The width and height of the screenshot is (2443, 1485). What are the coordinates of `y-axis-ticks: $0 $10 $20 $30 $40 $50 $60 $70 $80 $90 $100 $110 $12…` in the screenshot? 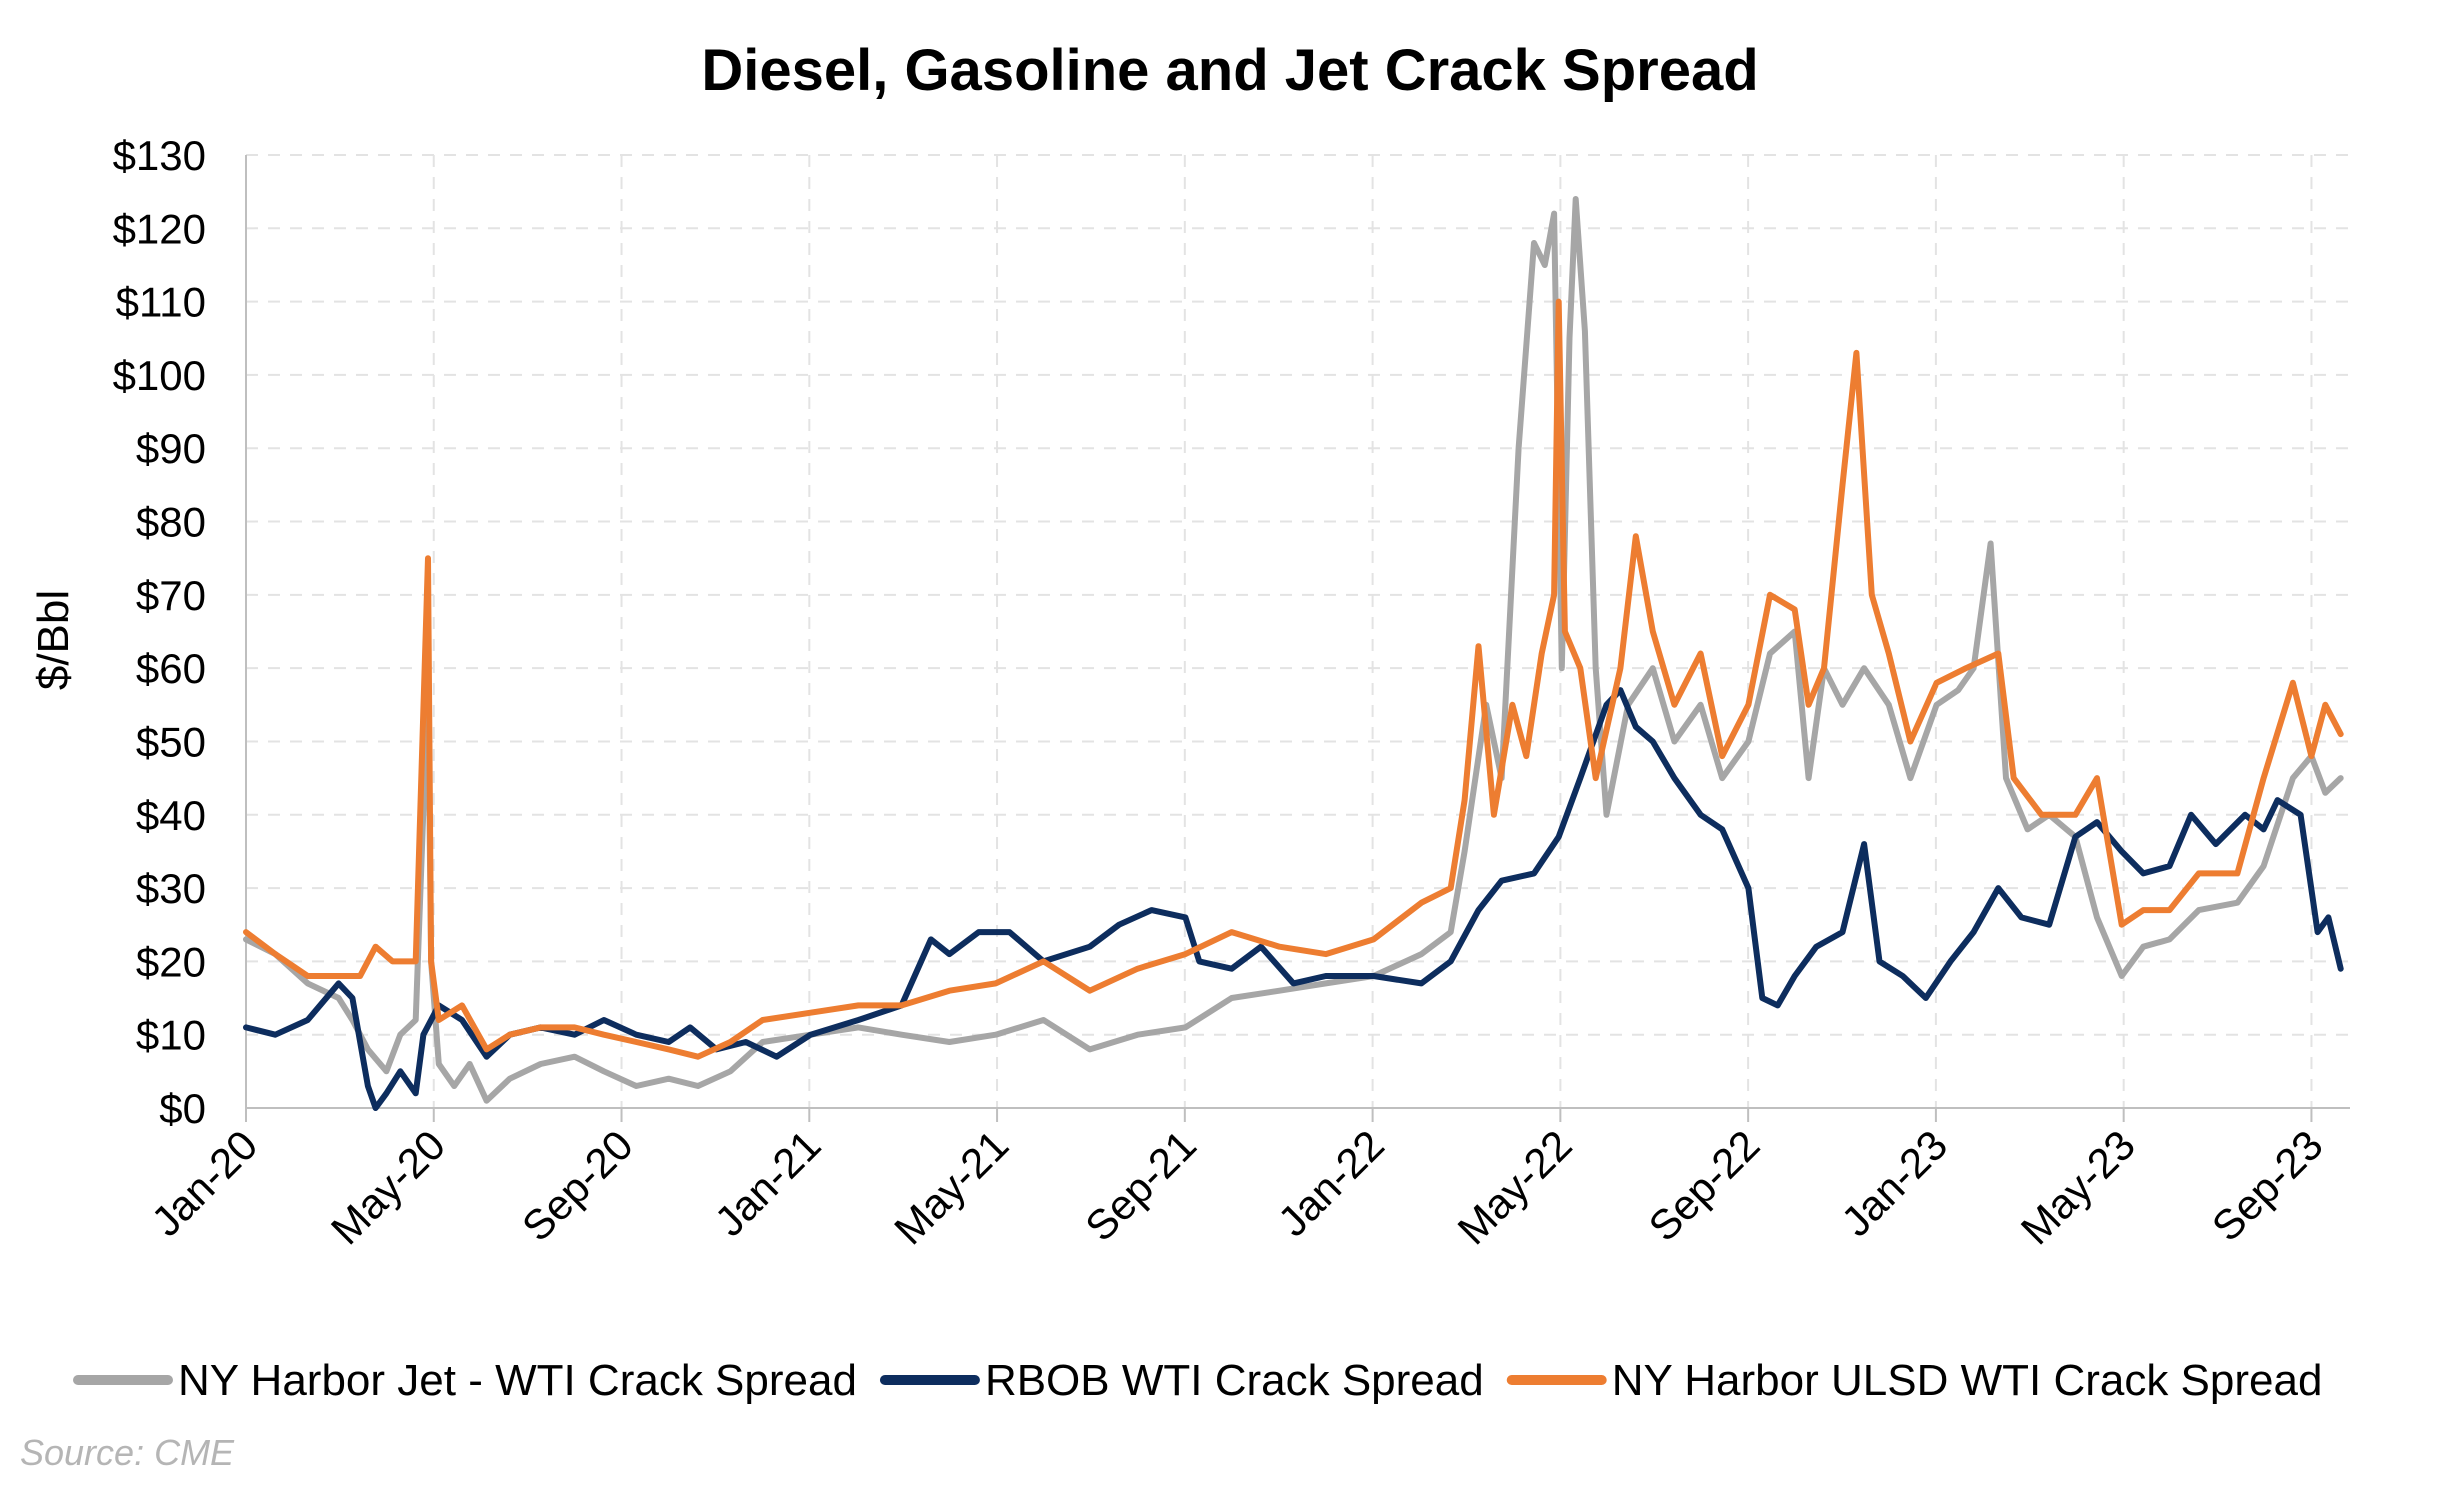 It's located at (159, 632).